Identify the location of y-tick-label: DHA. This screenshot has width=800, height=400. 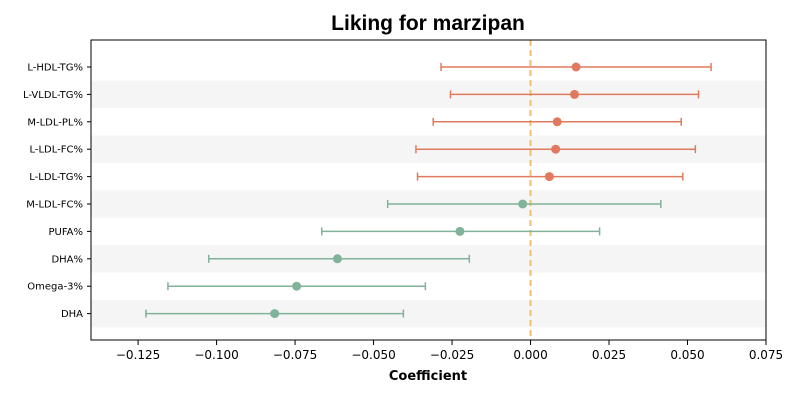
(72, 314).